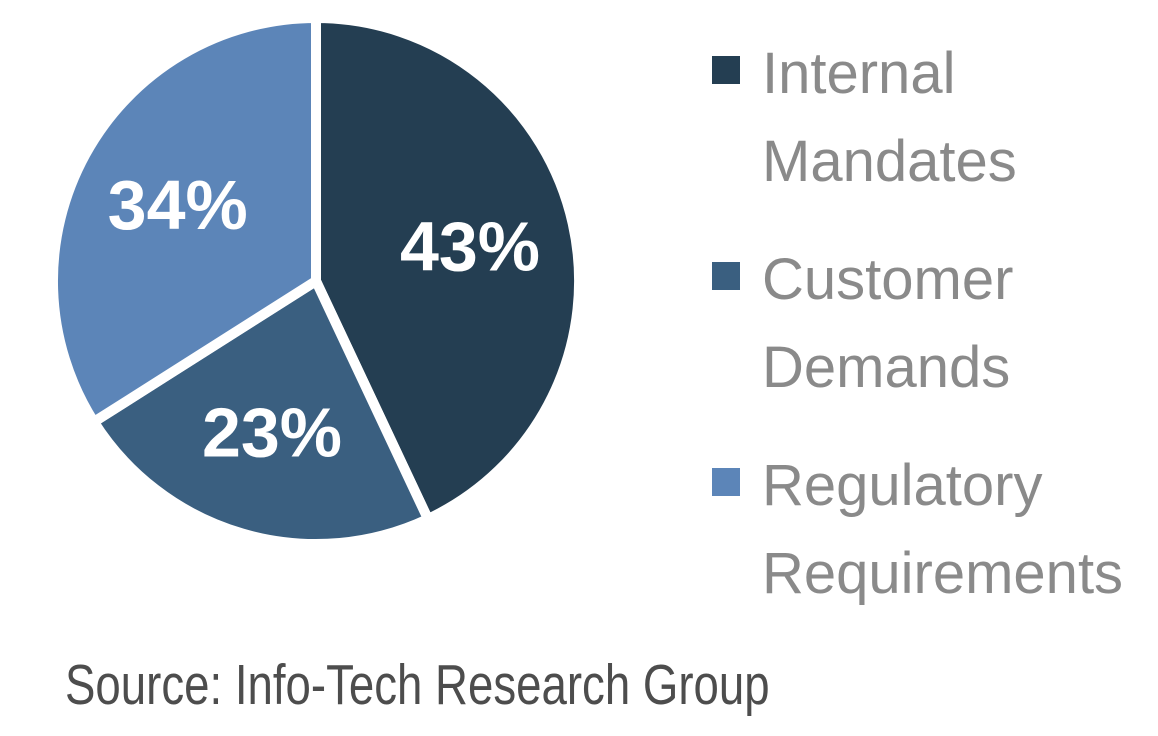  I want to click on pie-slice-data-label-0: 43%, so click(470, 247).